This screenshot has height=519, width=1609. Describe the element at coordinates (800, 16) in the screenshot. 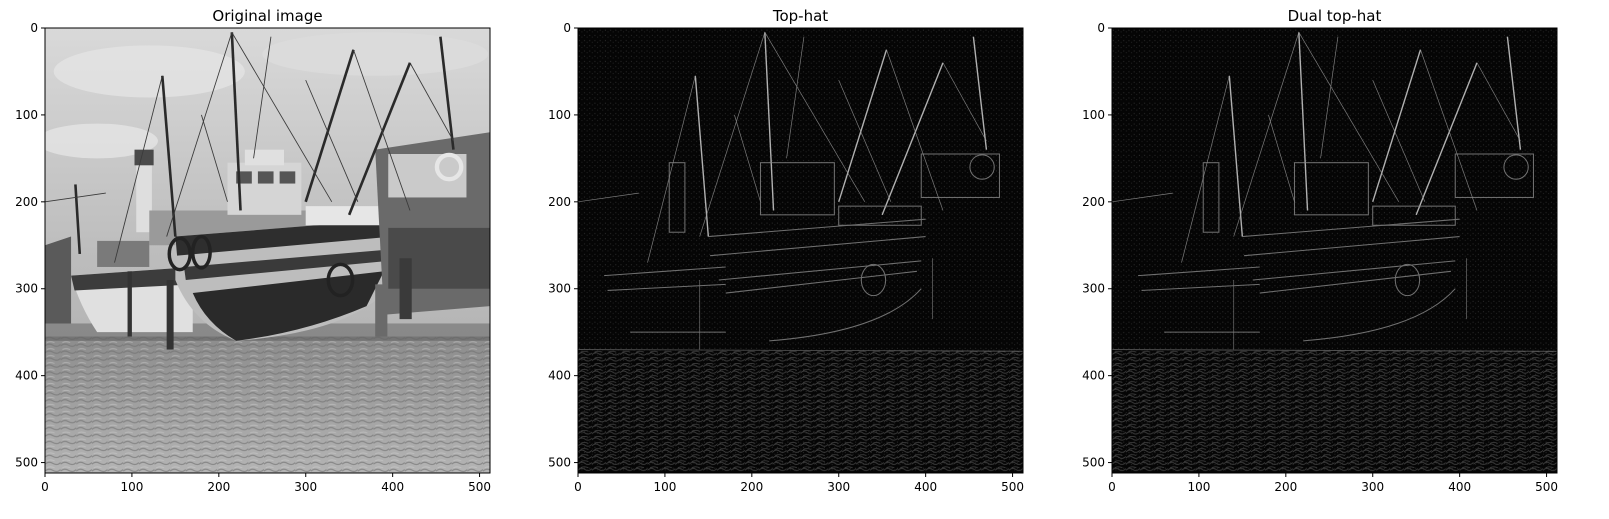

I see `panel-title: Top-hat` at that location.